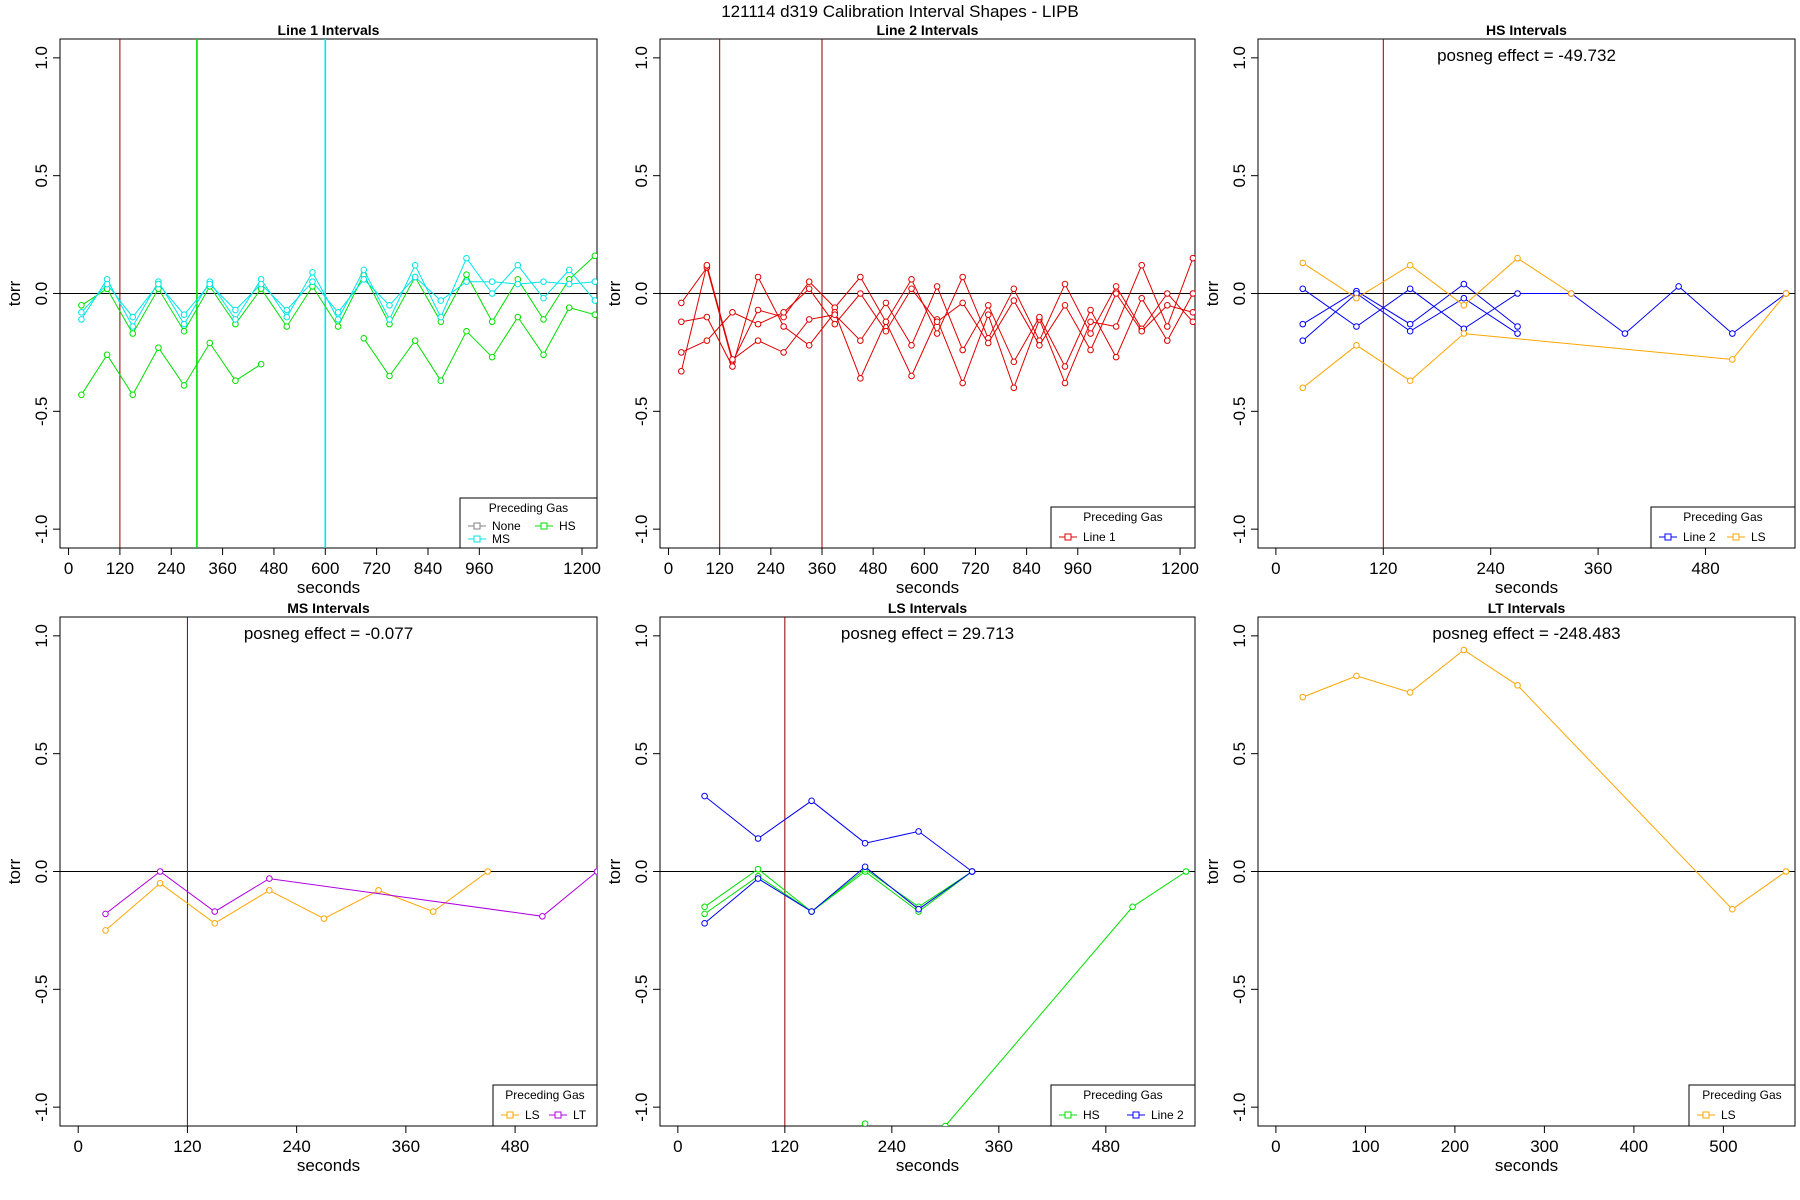 The height and width of the screenshot is (1200, 1800). I want to click on y-tick-label: 0.0, so click(41, 872).